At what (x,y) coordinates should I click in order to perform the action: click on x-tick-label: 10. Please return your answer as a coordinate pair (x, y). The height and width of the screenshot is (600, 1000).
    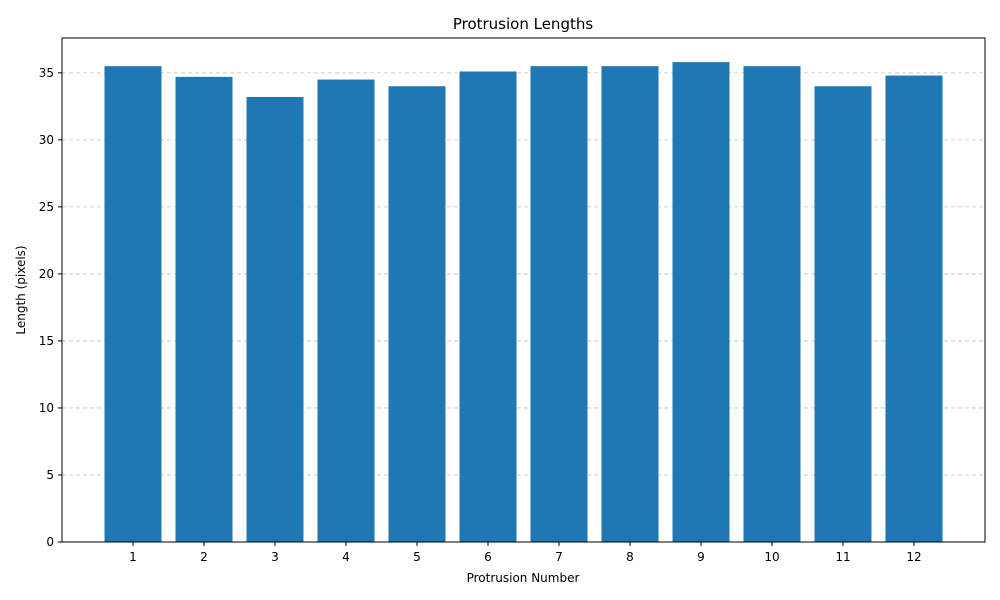
    Looking at the image, I should click on (771, 557).